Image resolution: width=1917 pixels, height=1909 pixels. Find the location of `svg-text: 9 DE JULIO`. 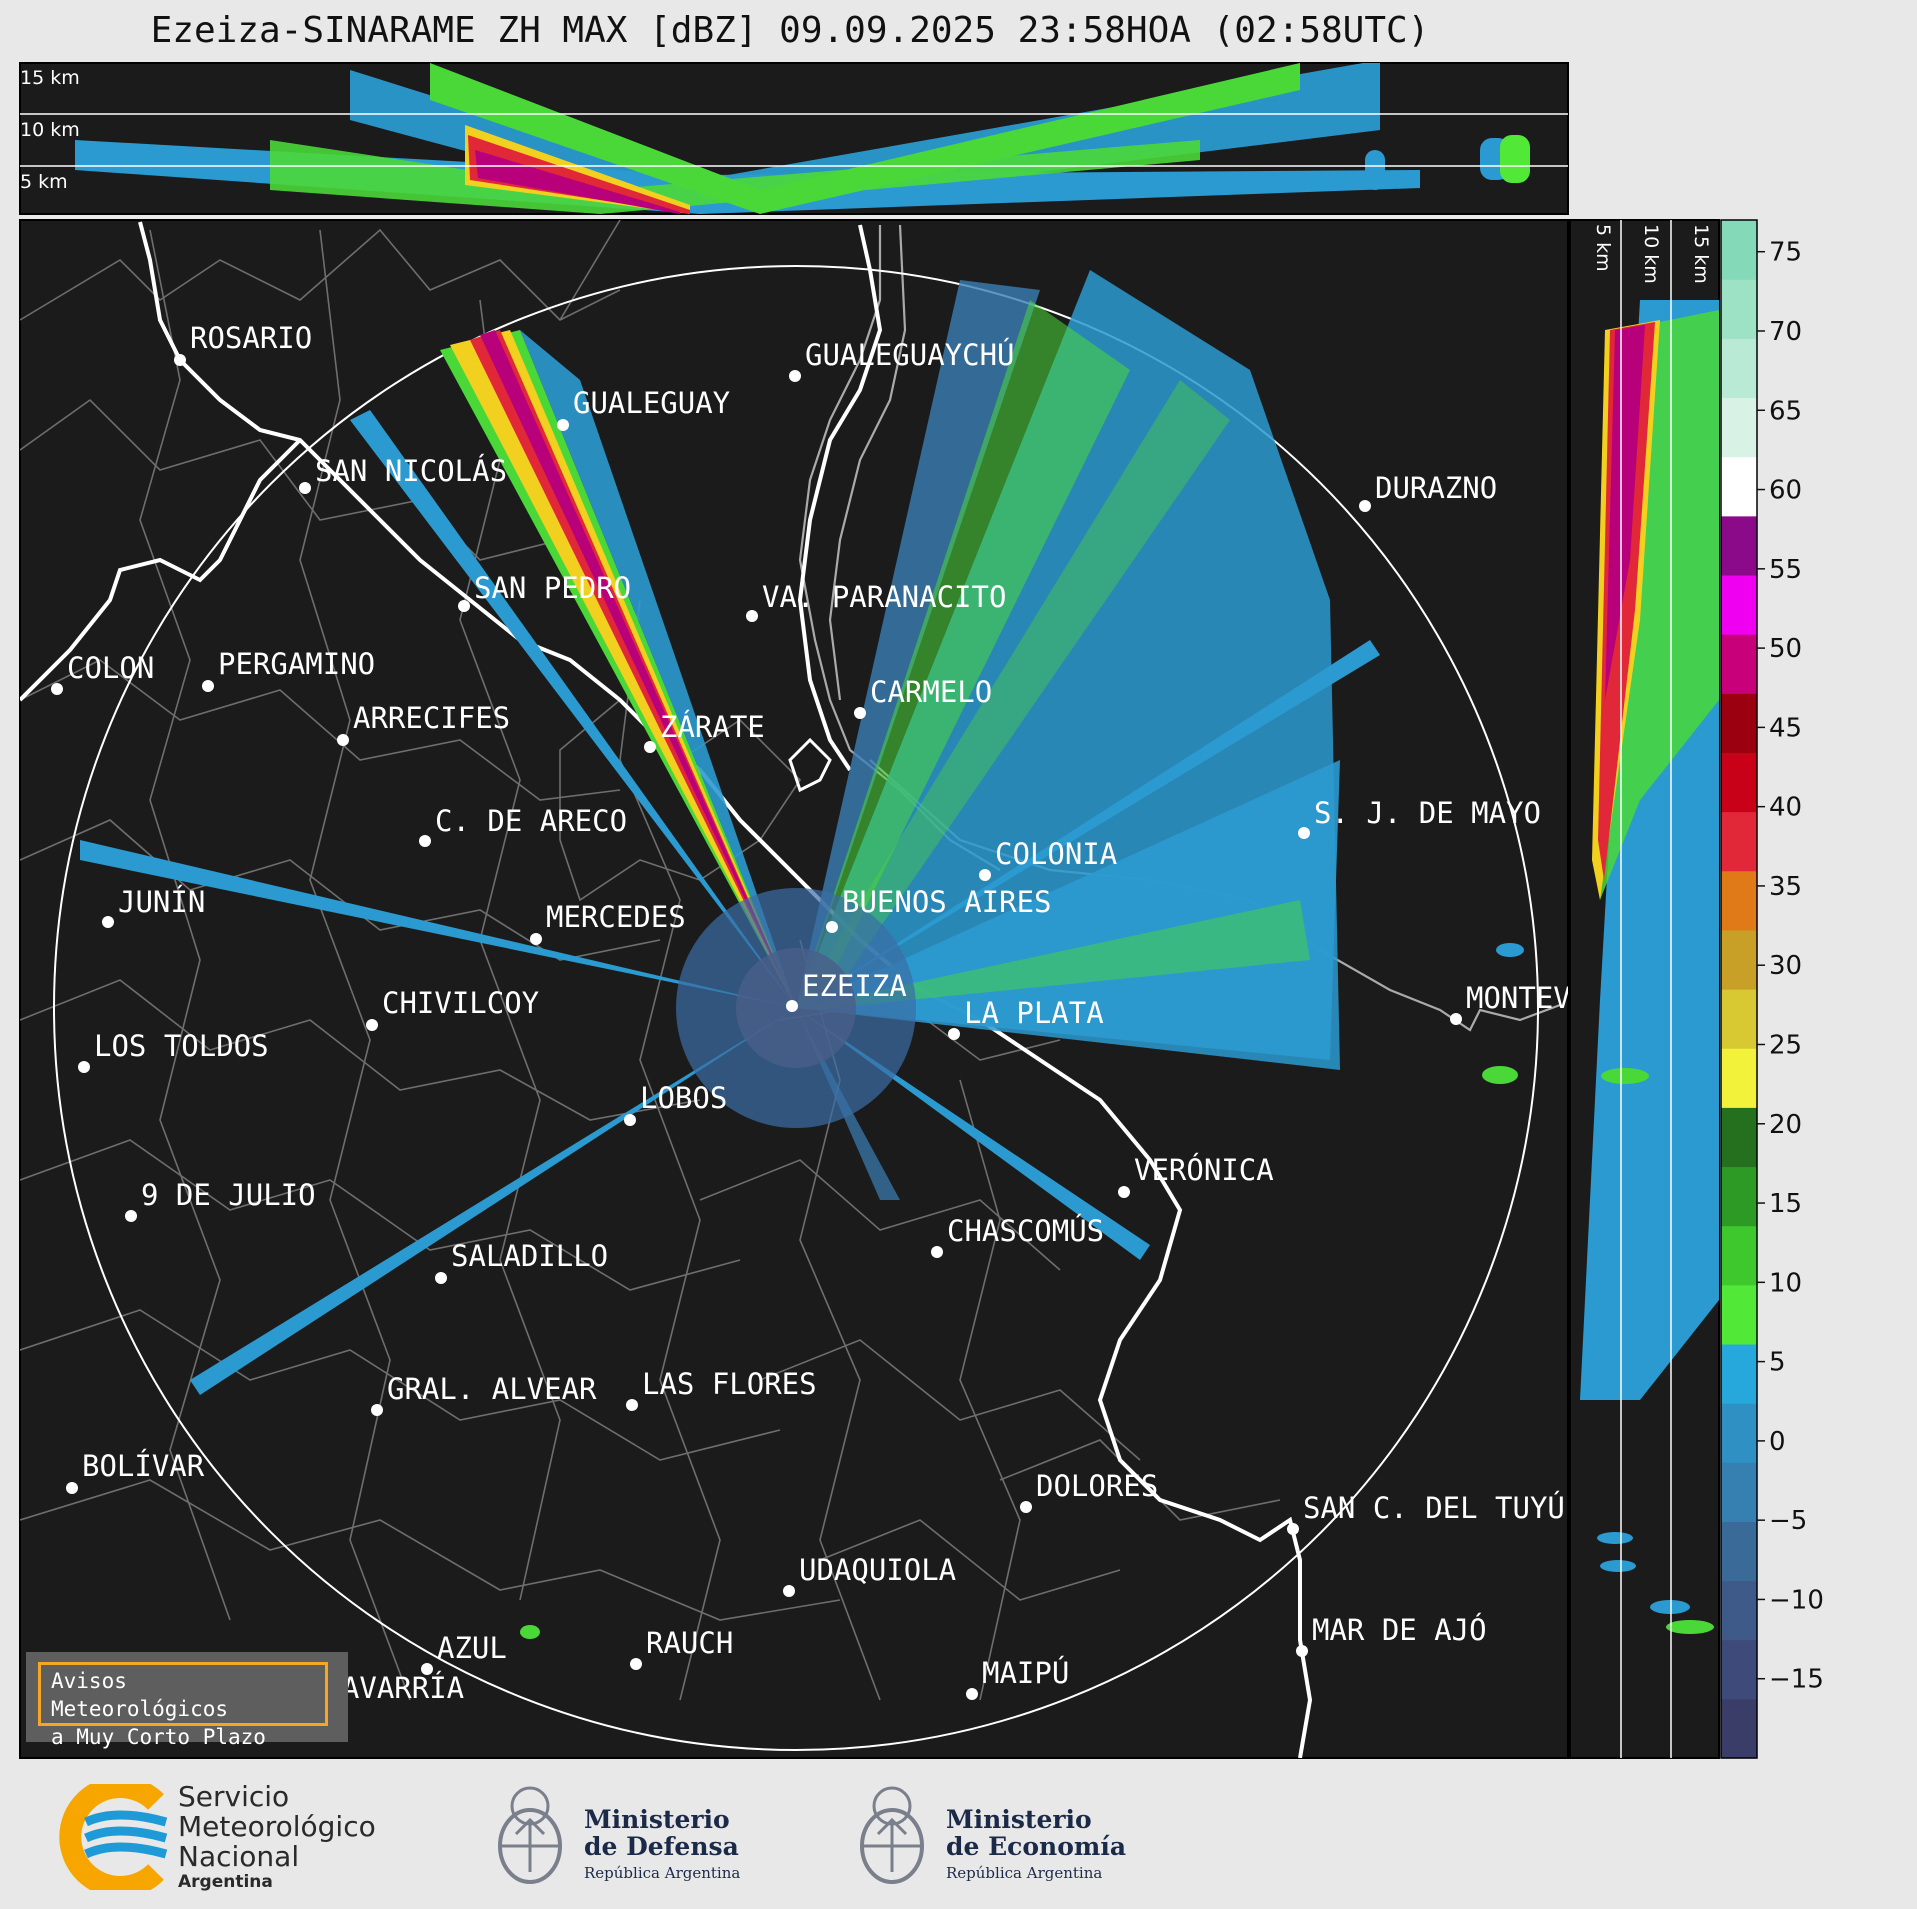

svg-text: 9 DE JULIO is located at coordinates (228, 1195).